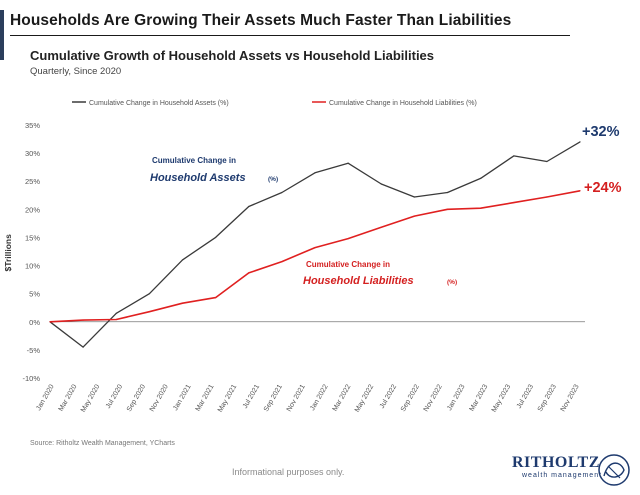 This screenshot has width=640, height=495. Describe the element at coordinates (114, 396) in the screenshot. I see `x-tick-label: Jul 2020` at that location.